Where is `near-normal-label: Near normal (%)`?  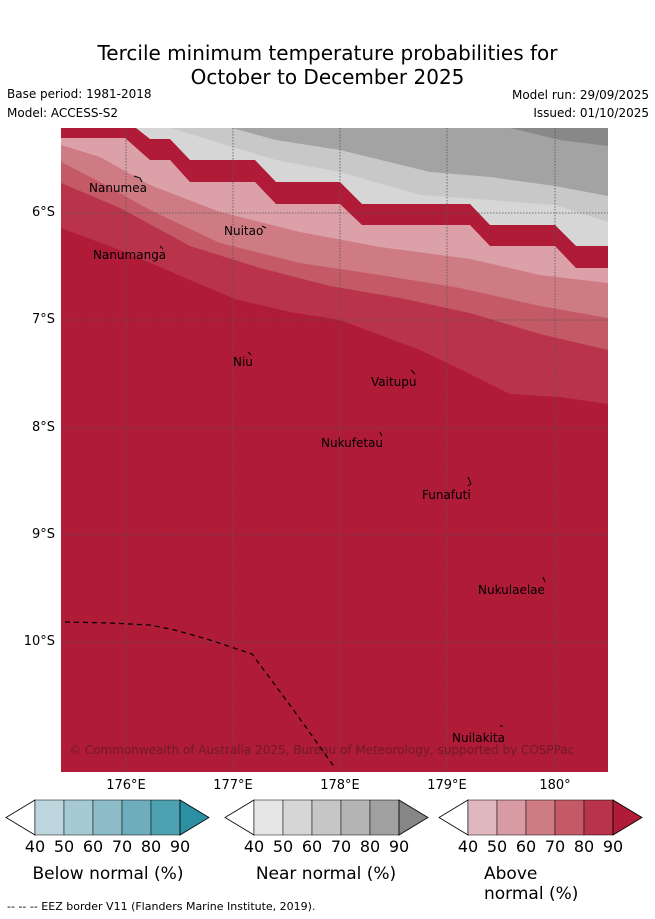 near-normal-label: Near normal (%) is located at coordinates (326, 874).